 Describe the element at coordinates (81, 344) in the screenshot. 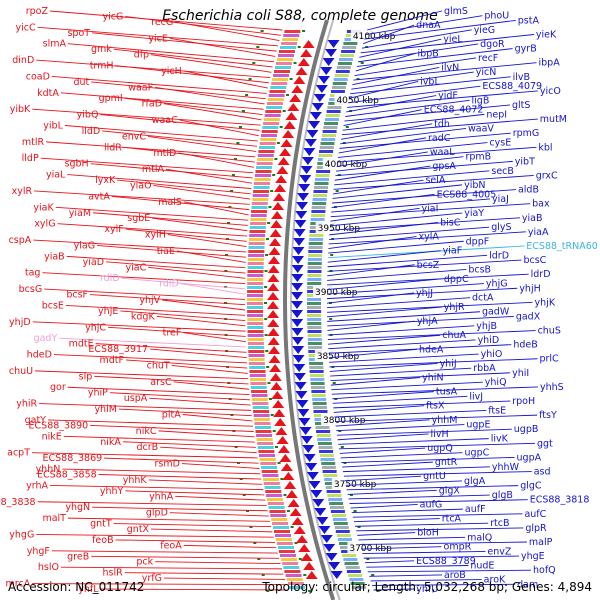

I see `gene-label: mdtE` at that location.